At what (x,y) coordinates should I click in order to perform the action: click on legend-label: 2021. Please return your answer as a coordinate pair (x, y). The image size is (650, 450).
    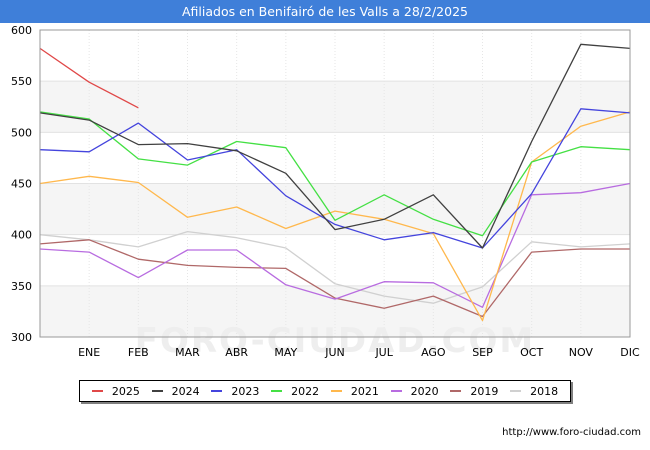
    Looking at the image, I should click on (364, 391).